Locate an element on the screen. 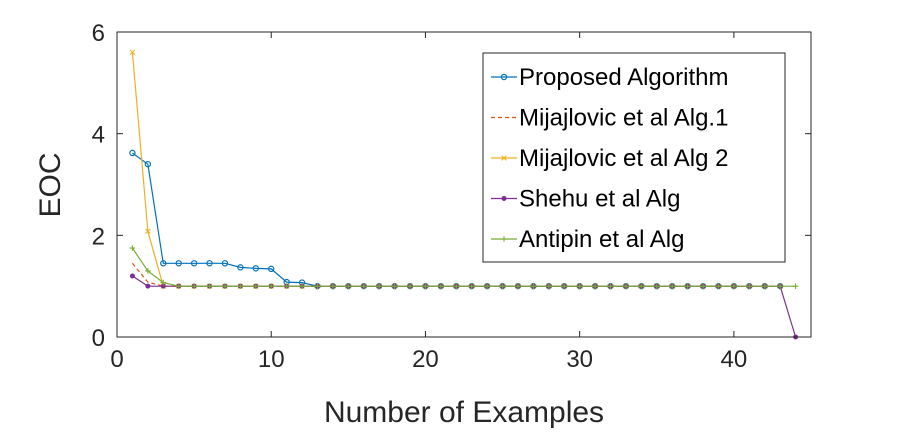 The height and width of the screenshot is (436, 899). x-tick-label: 0 is located at coordinates (116, 359).